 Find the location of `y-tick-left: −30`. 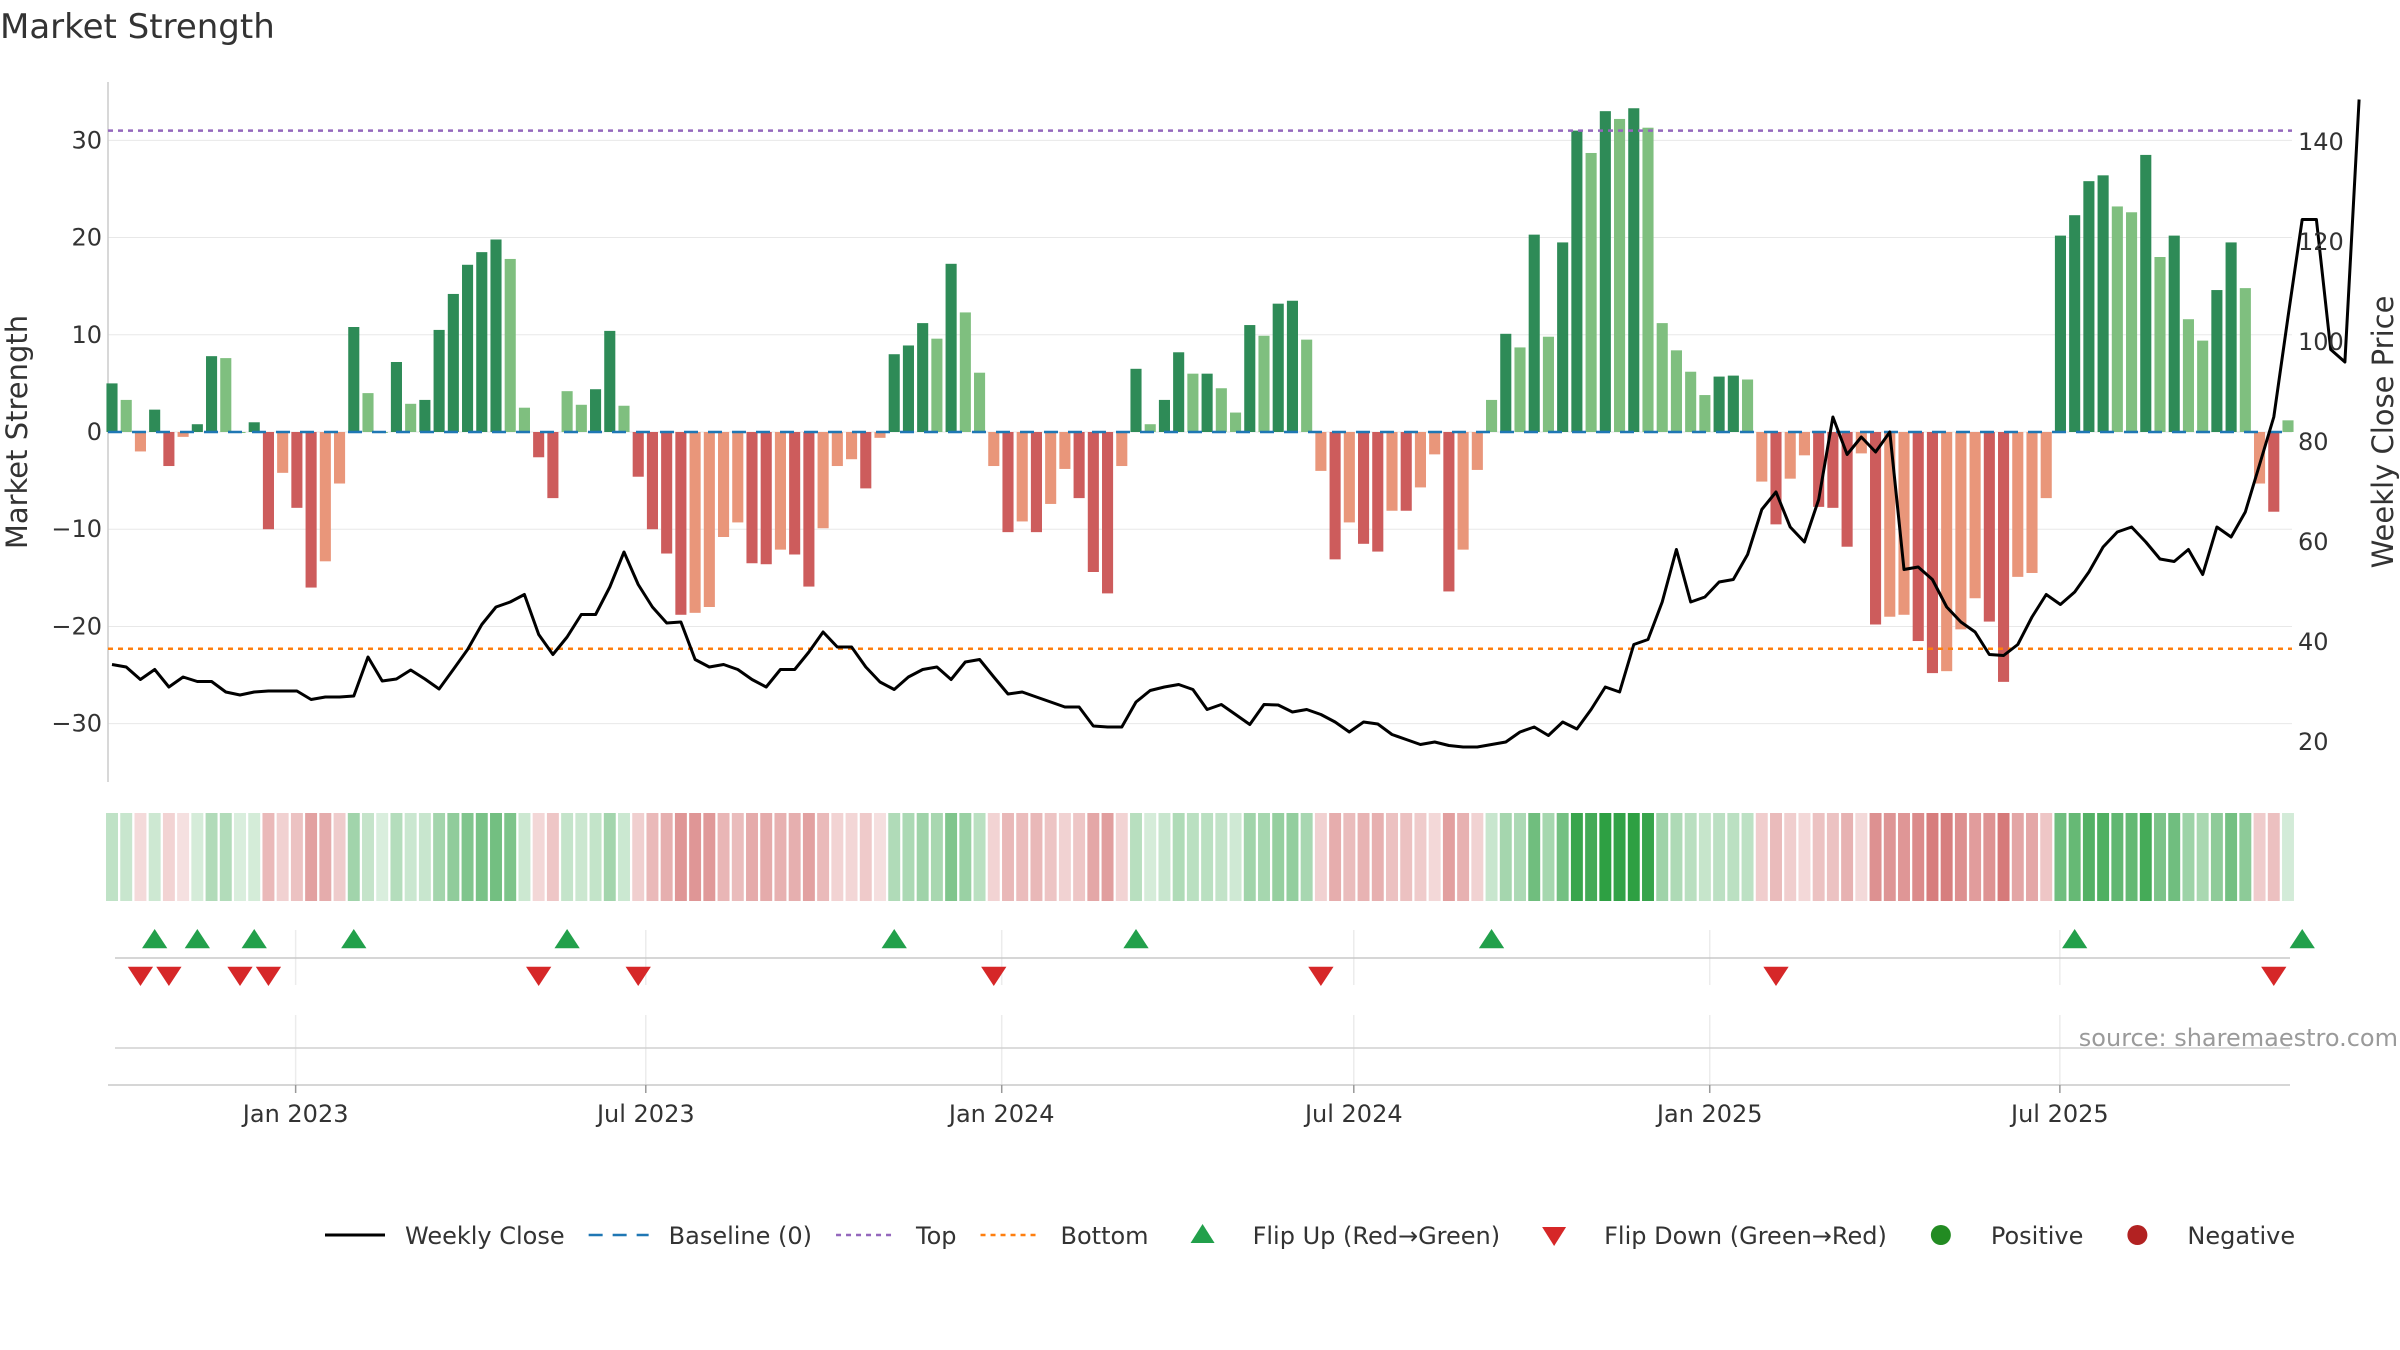

y-tick-left: −30 is located at coordinates (76, 724).